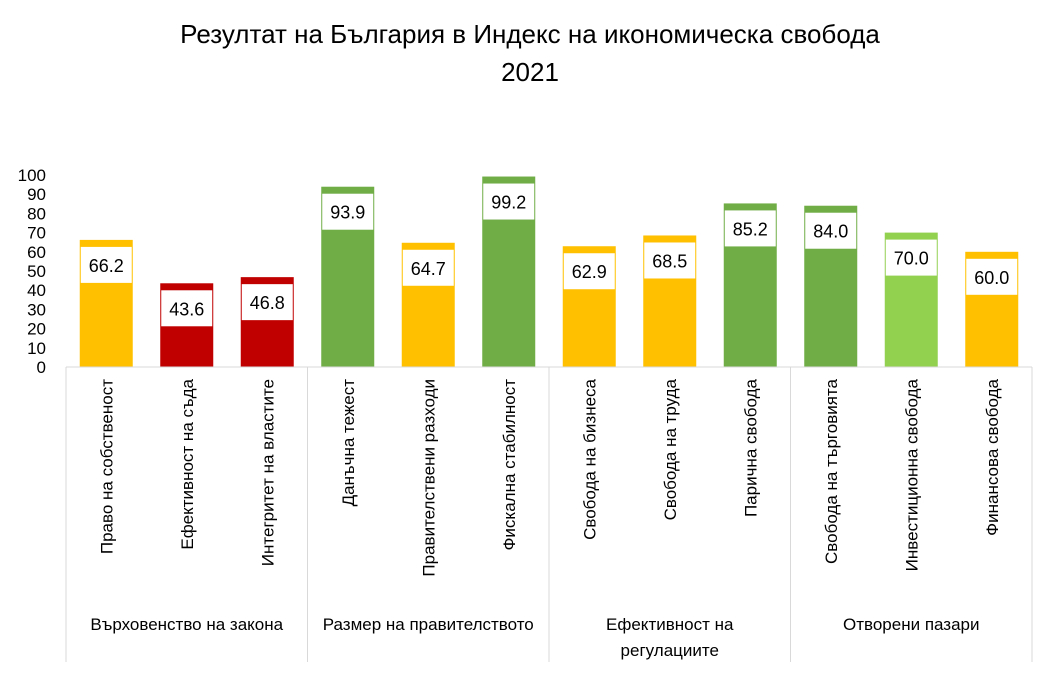 The height and width of the screenshot is (683, 1050). What do you see at coordinates (670, 650) in the screenshot?
I see `group-label: регулациите` at bounding box center [670, 650].